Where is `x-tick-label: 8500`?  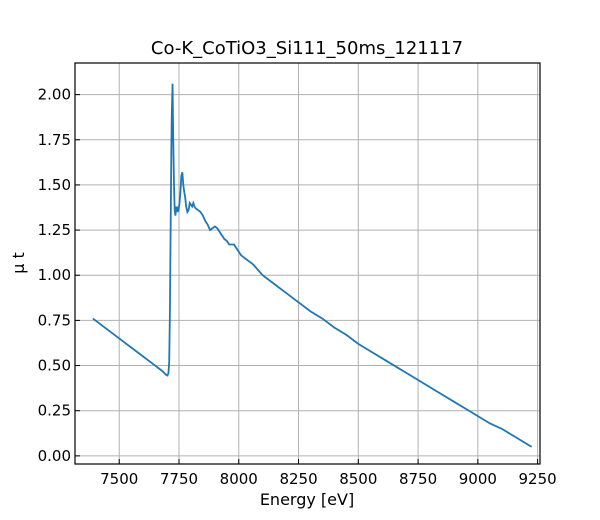
x-tick-label: 8500 is located at coordinates (358, 479).